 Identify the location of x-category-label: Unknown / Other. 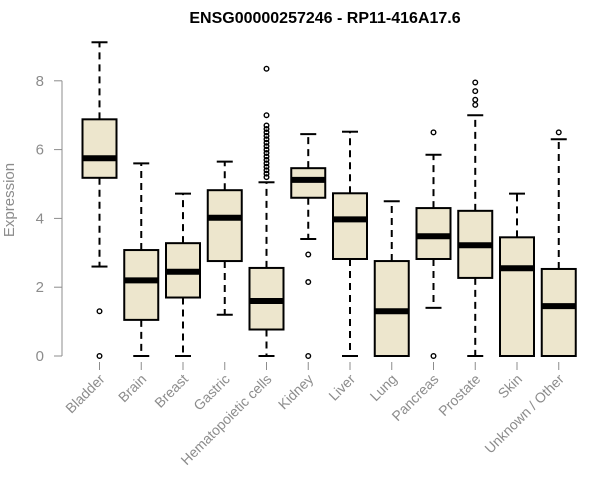
(524, 414).